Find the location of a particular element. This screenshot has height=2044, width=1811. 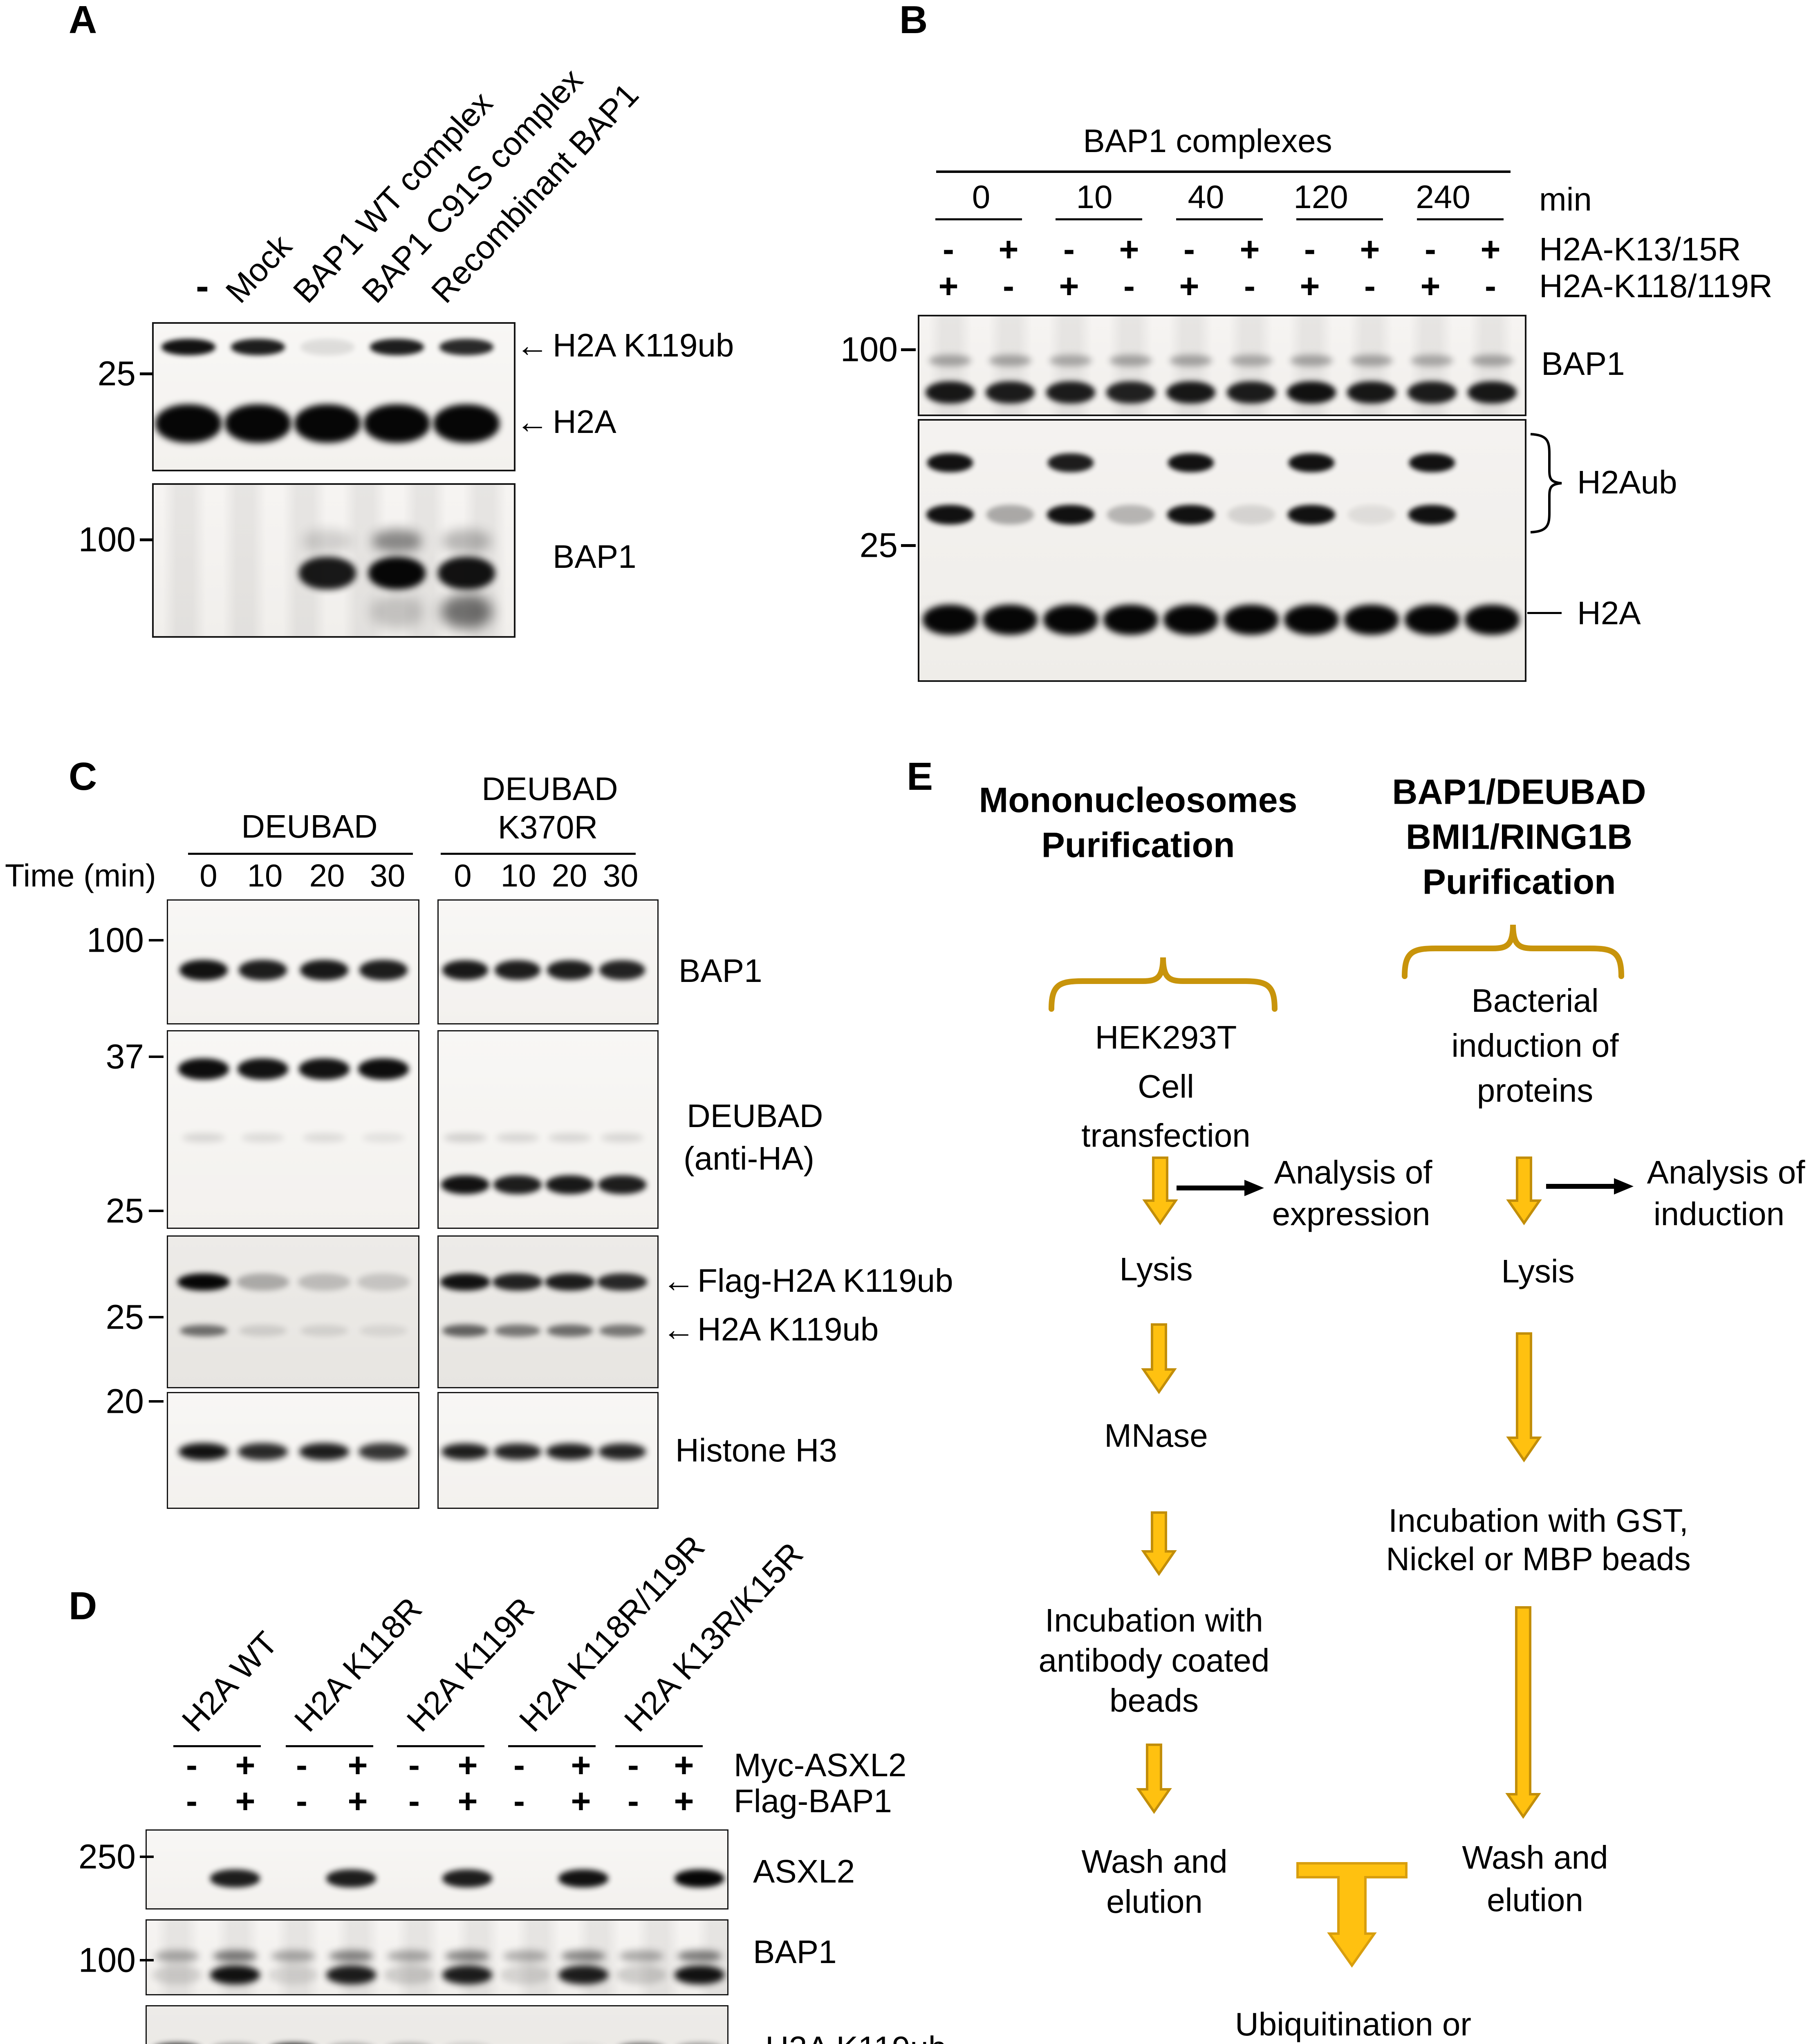

e-hek-3: transfection is located at coordinates (1166, 1135).